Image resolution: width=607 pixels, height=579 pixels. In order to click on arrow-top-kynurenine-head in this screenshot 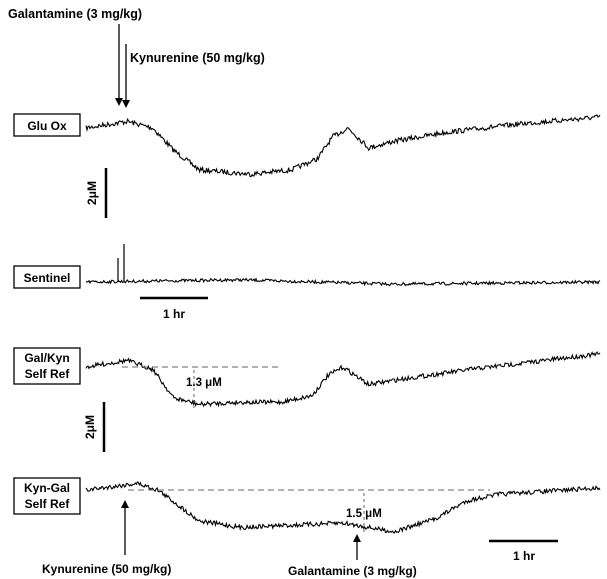, I will do `click(126, 104)`.